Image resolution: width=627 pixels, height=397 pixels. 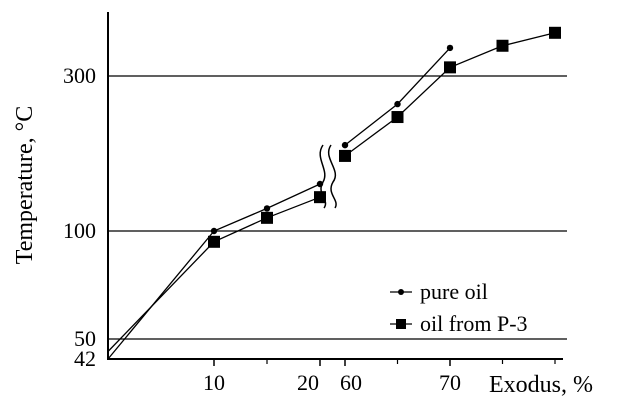 I want to click on legend-label-pure-oil: pure oil, so click(x=454, y=291).